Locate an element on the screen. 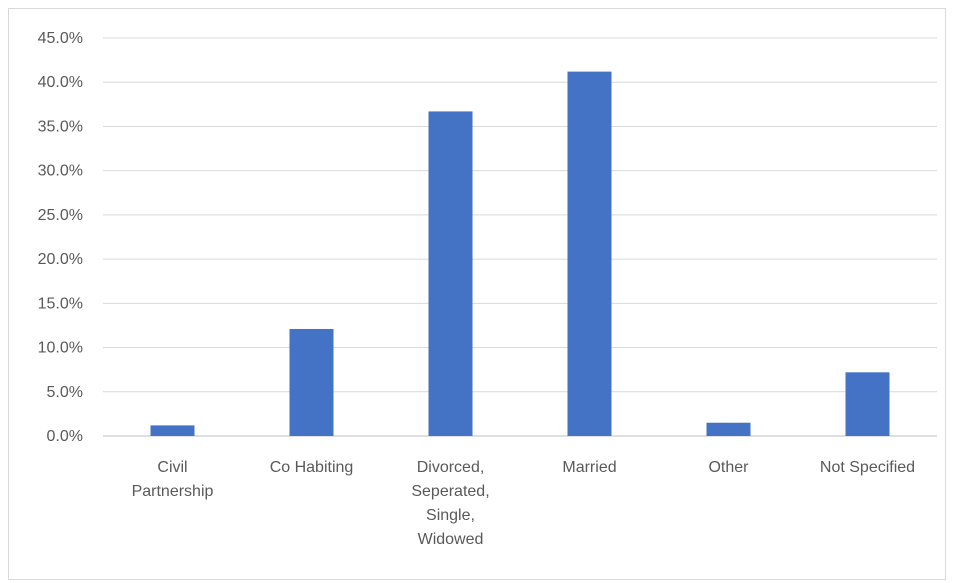 This screenshot has height=583, width=955. x-tick-label: Married is located at coordinates (589, 467).